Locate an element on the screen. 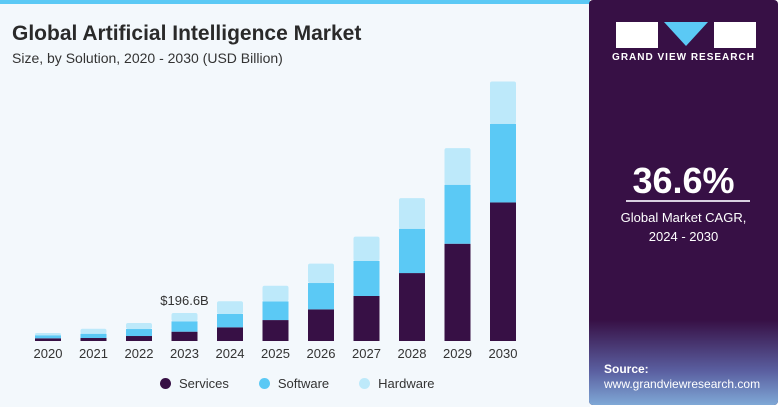 The height and width of the screenshot is (407, 780). x-tick-label: 2026 is located at coordinates (321, 353).